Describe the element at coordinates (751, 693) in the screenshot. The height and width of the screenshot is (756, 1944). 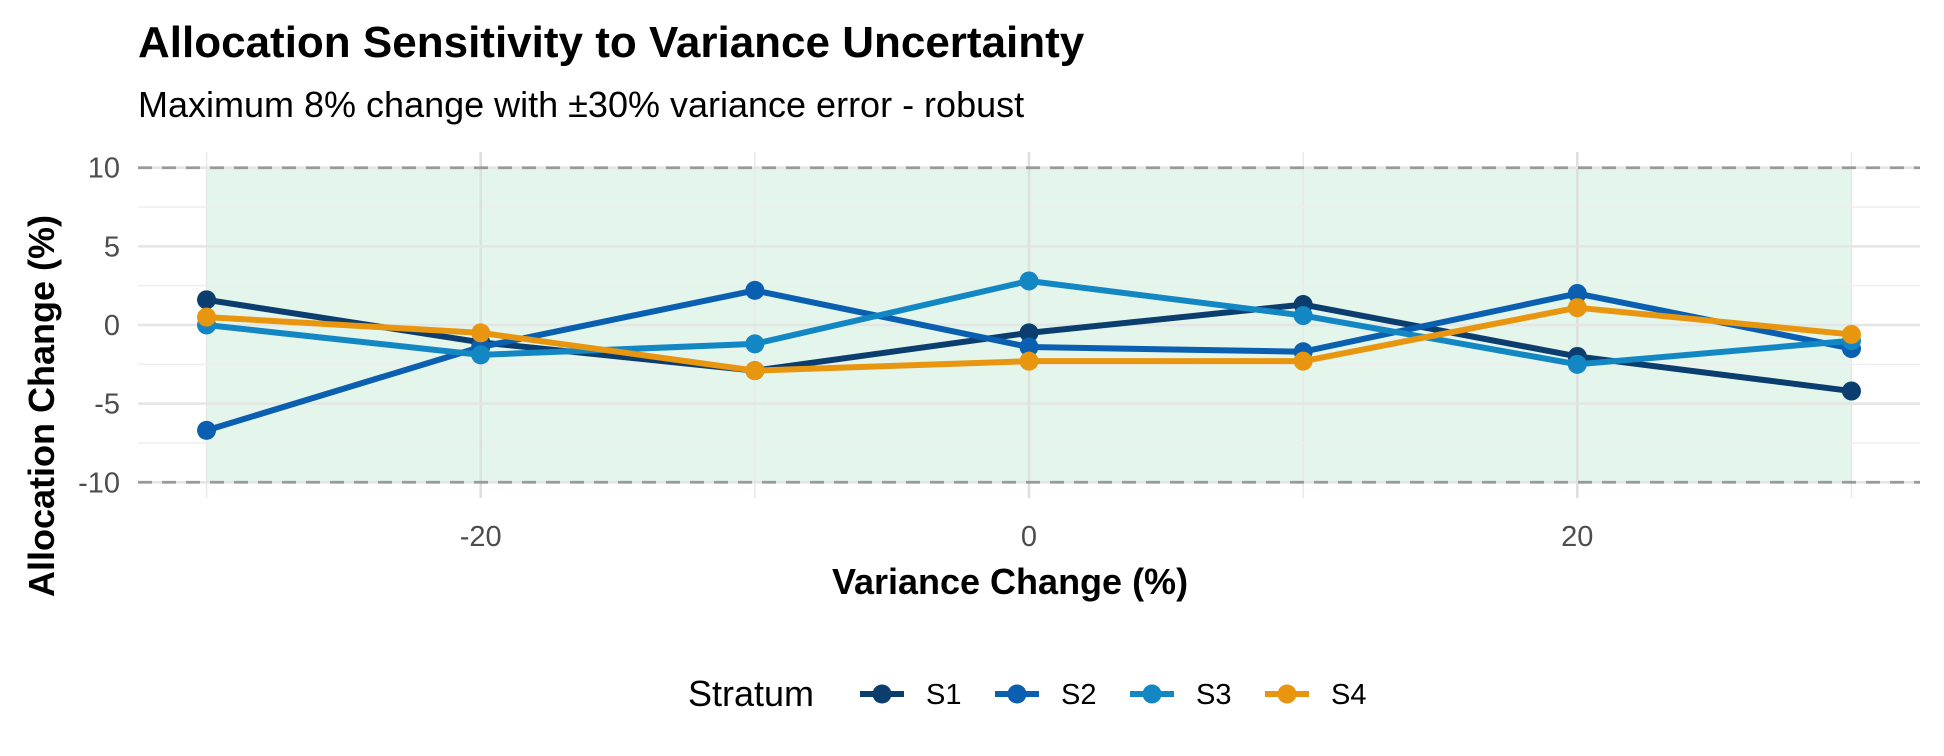
I see `legend-title: Stratum` at that location.